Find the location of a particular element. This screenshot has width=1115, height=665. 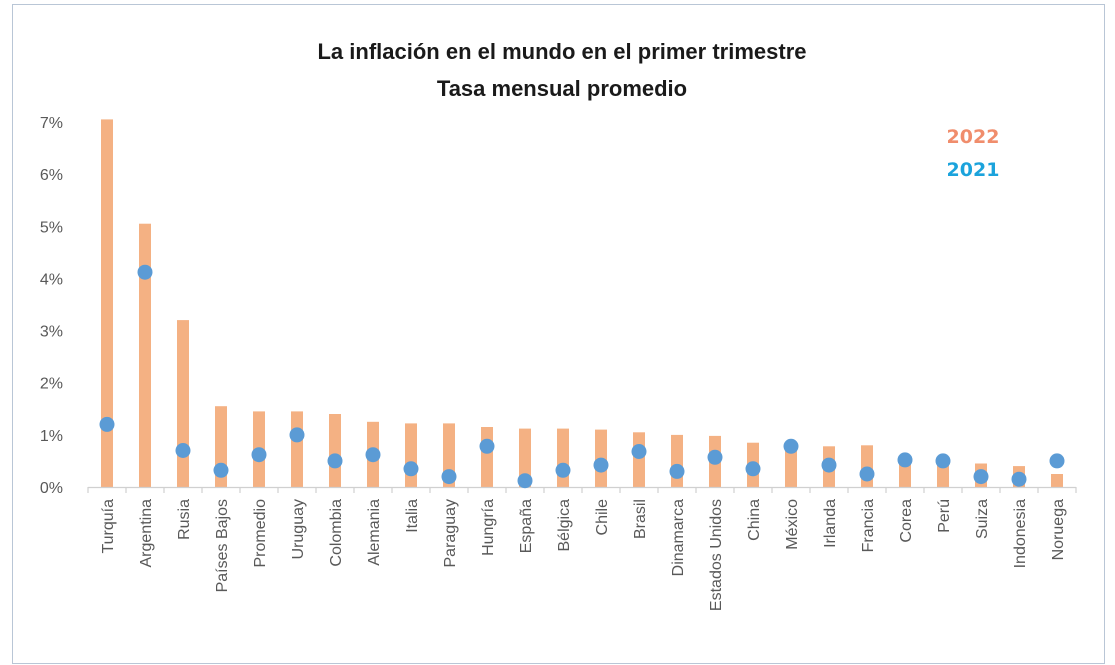

point-2021-estados-unidos is located at coordinates (715, 457).